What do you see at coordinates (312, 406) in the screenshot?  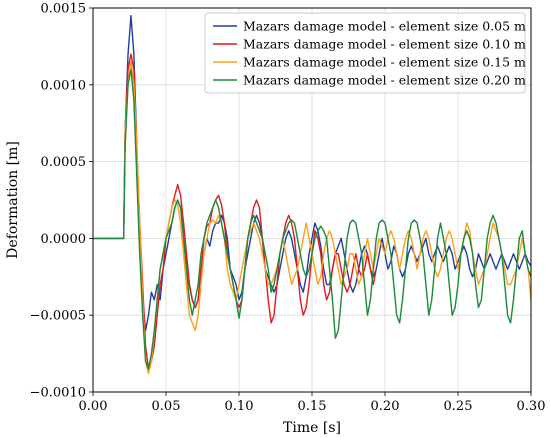 I see `x-tick-label: 0.15` at bounding box center [312, 406].